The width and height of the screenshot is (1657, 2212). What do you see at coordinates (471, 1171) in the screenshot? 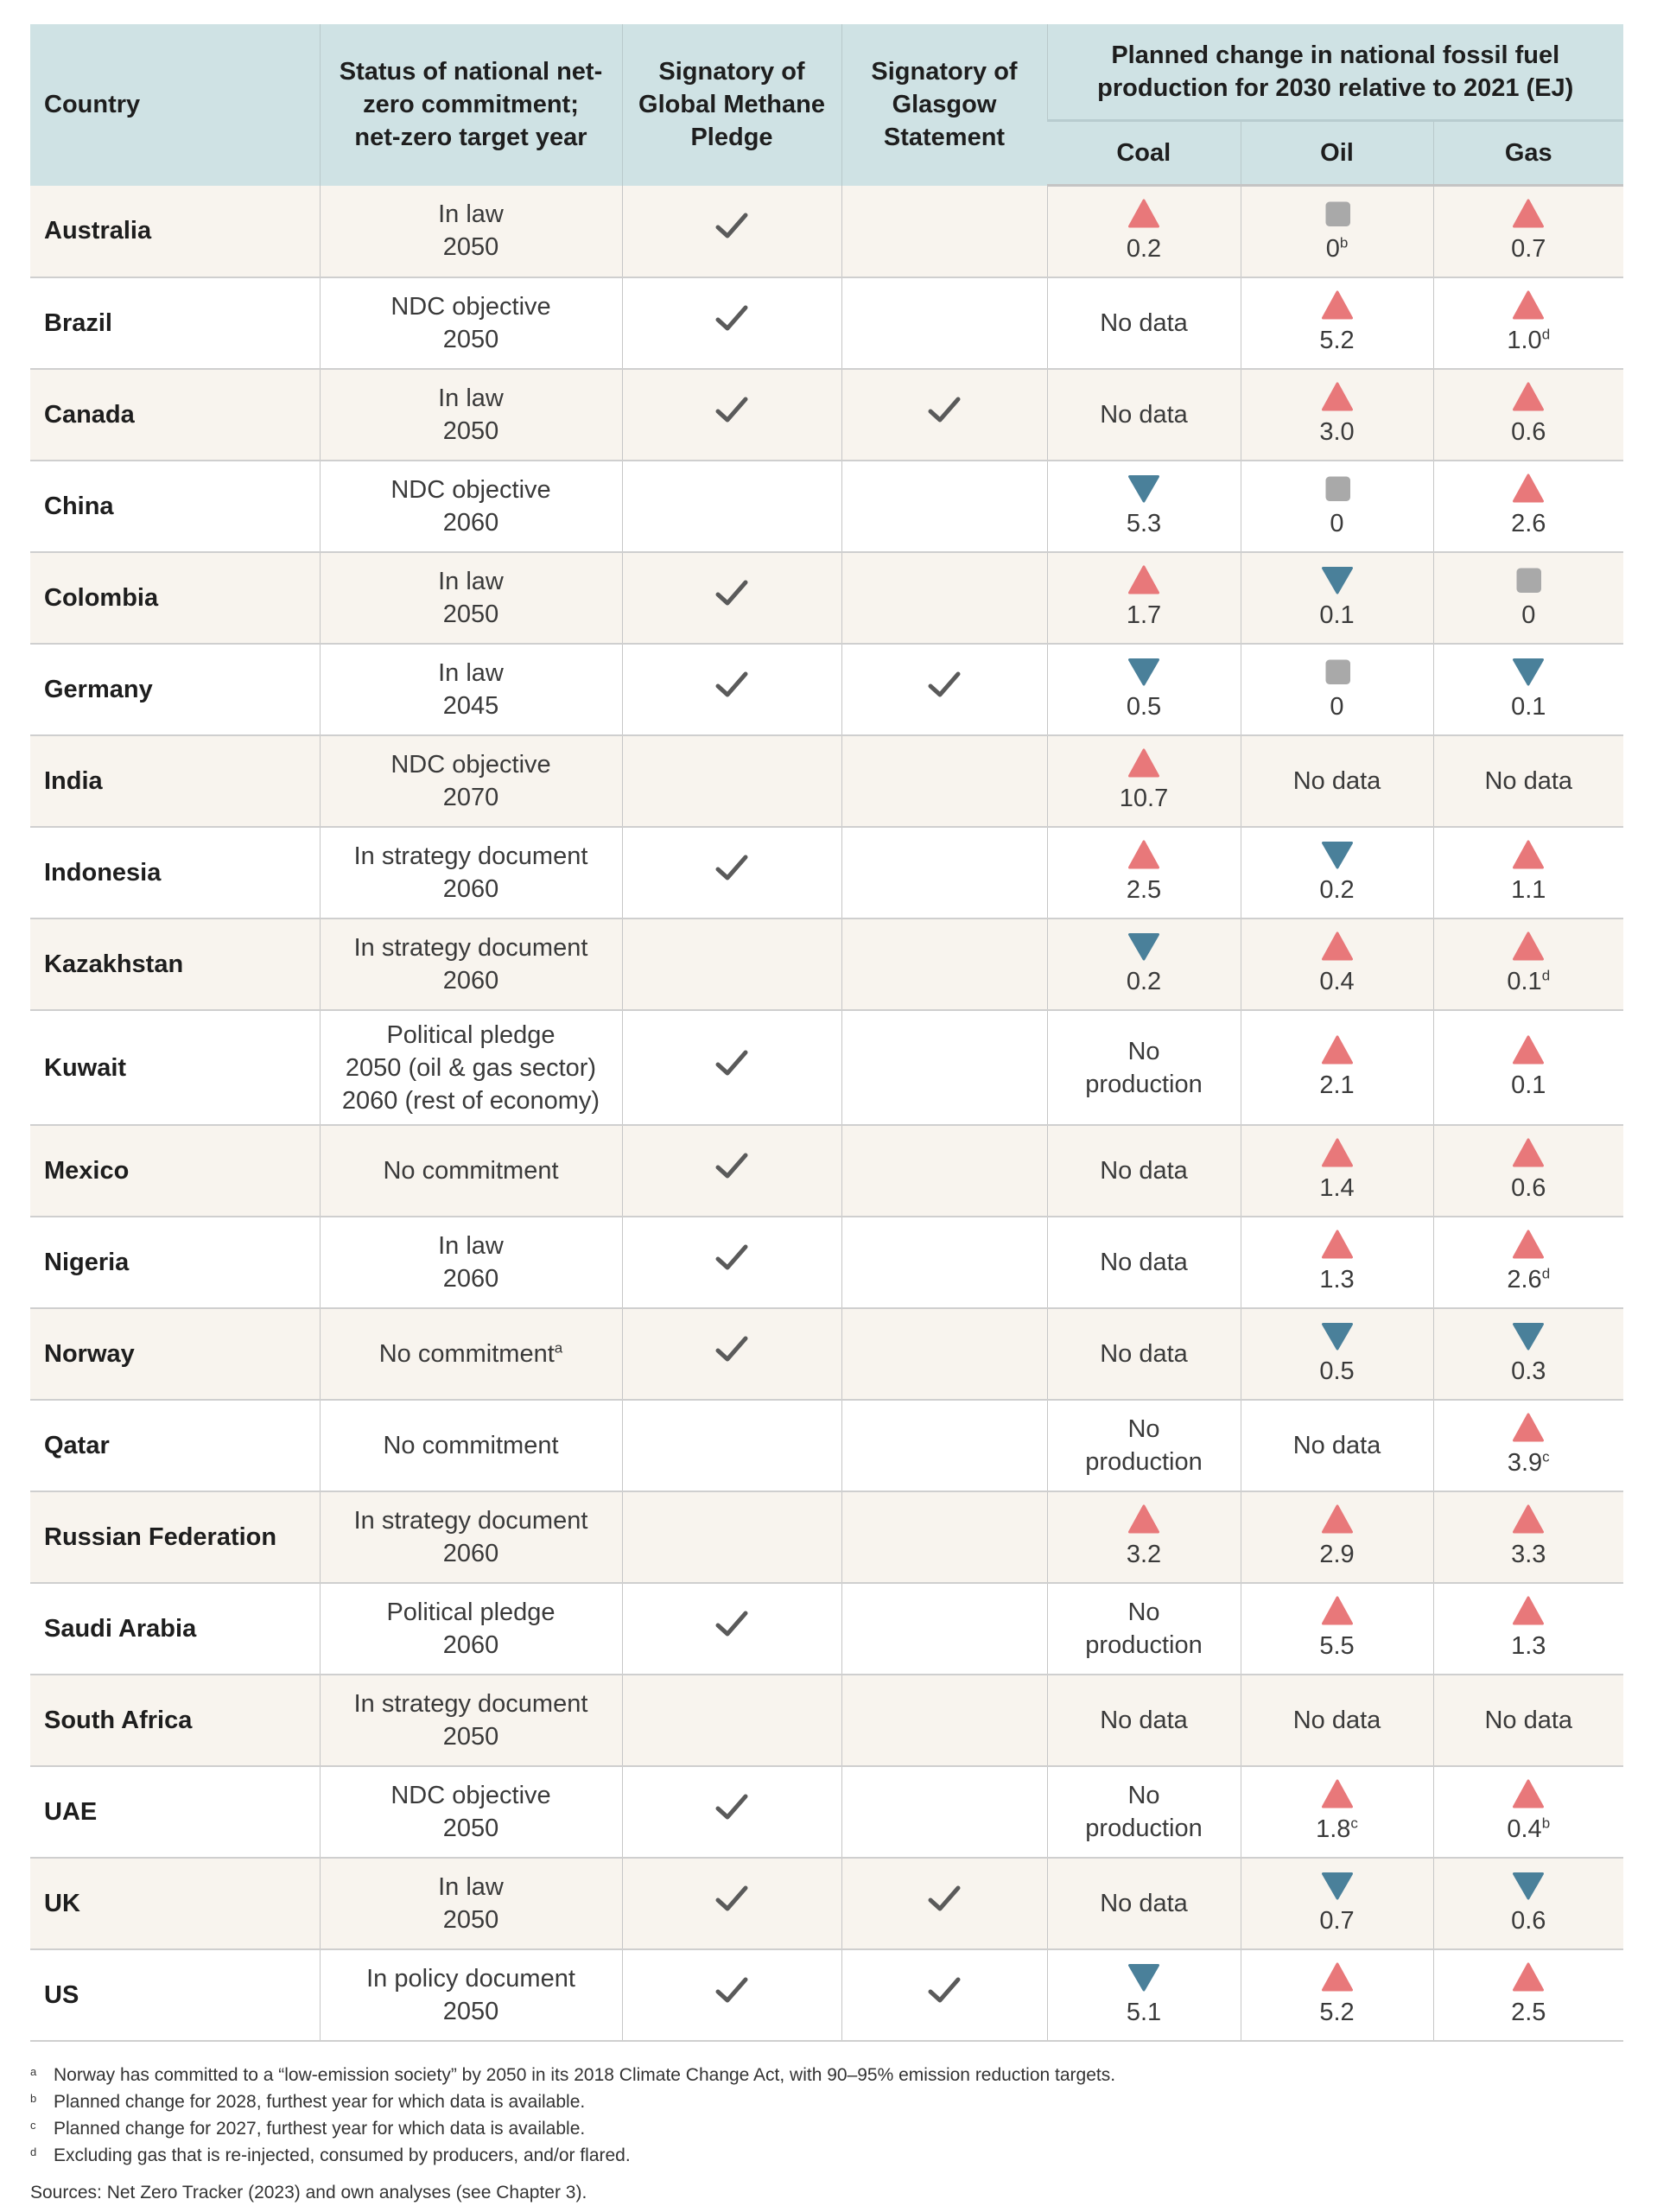
I see `status-line: No commitment` at bounding box center [471, 1171].